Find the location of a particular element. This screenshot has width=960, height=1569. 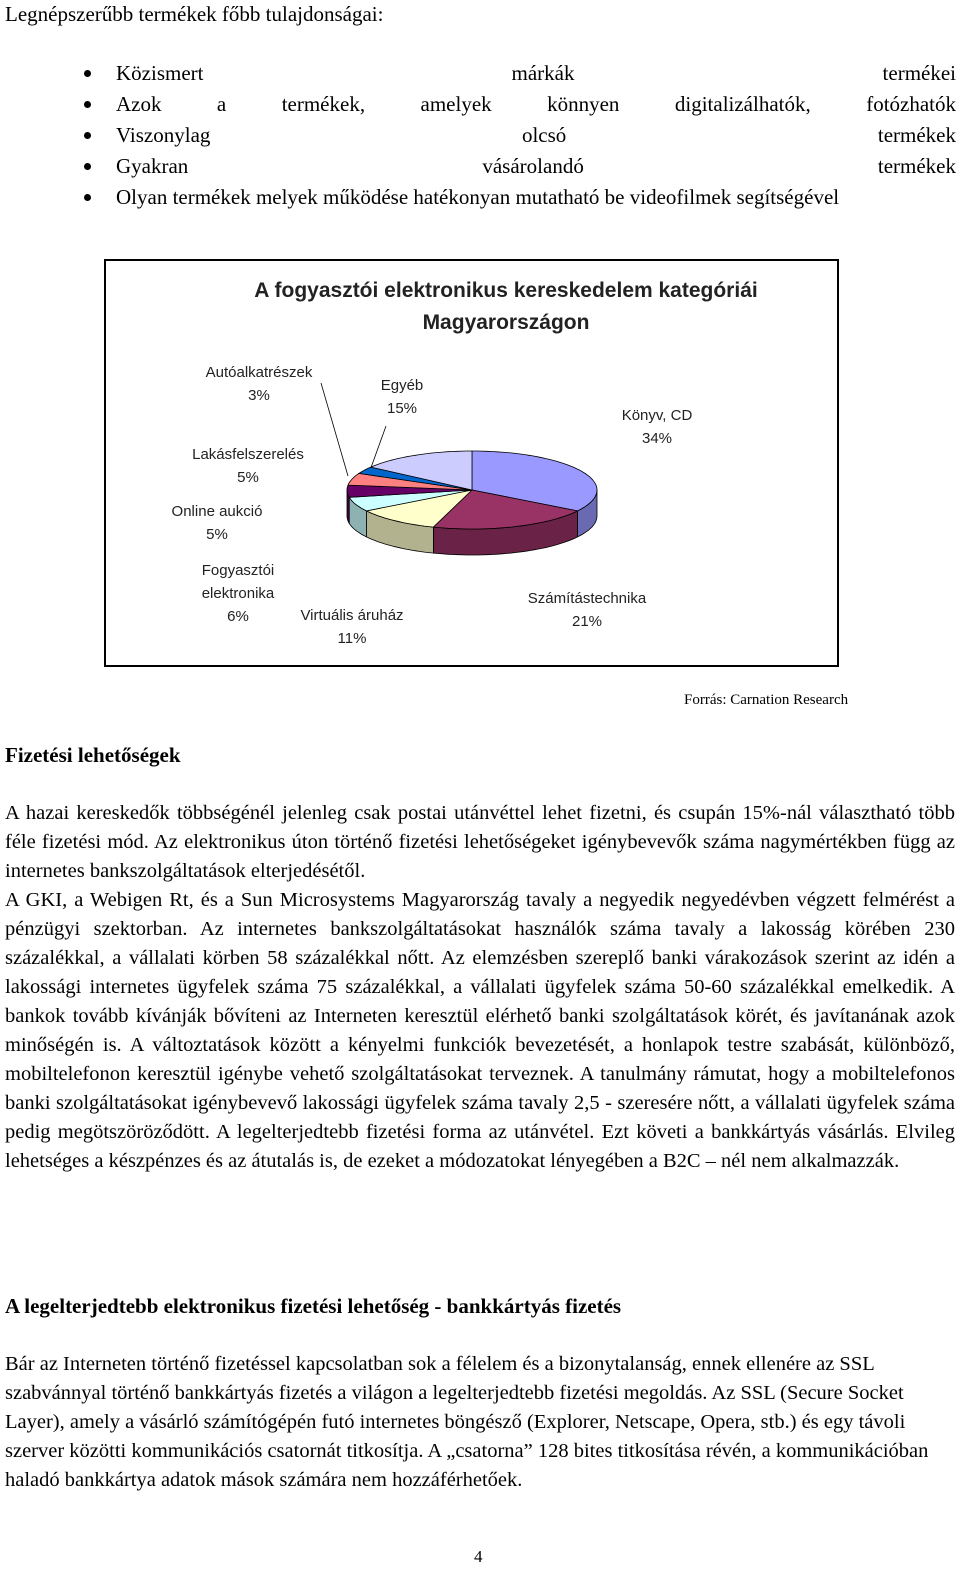

leader-line is located at coordinates (334, 429).